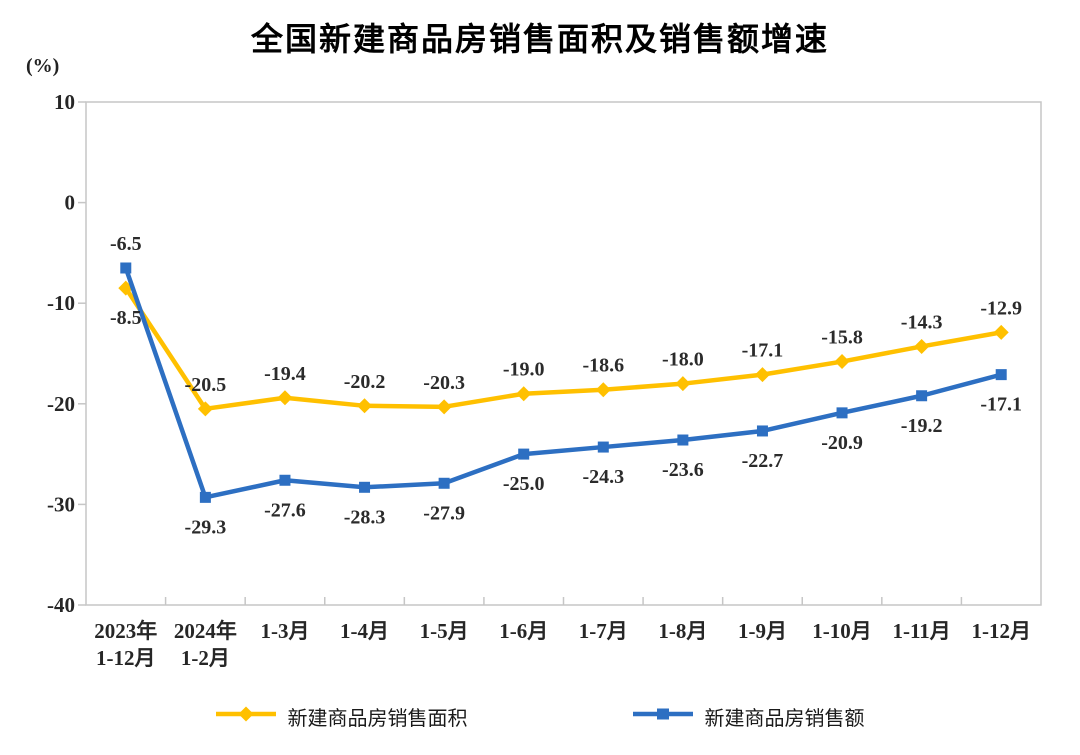  Describe the element at coordinates (444, 631) in the screenshot. I see `x-tick-label: 1-5月` at that location.